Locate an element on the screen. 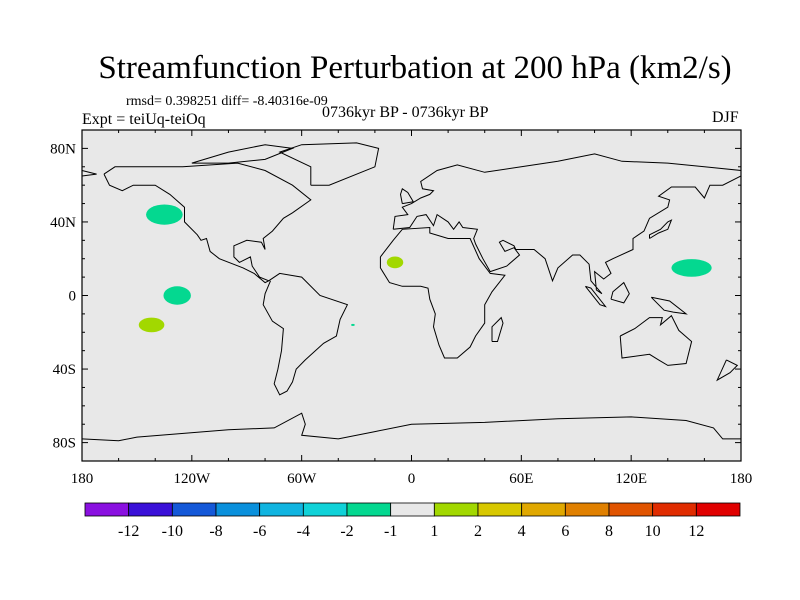 Image resolution: width=800 pixels, height=600 pixels. y-tick-label: 0 is located at coordinates (73, 297).